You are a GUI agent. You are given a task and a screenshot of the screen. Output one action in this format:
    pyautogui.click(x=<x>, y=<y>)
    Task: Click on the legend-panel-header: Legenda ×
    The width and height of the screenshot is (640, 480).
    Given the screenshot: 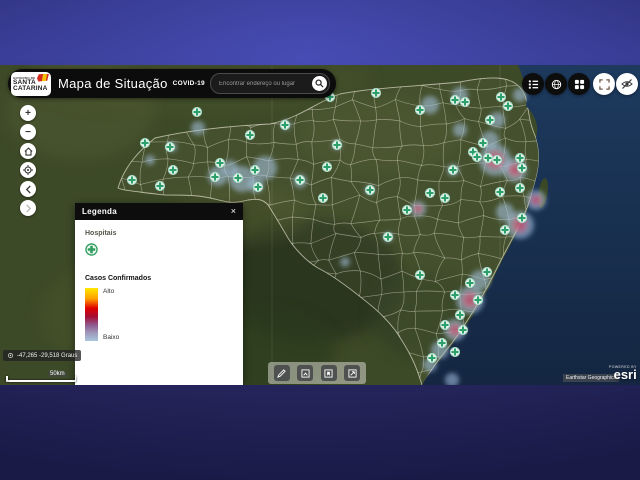 What is the action you would take?
    pyautogui.click(x=159, y=211)
    